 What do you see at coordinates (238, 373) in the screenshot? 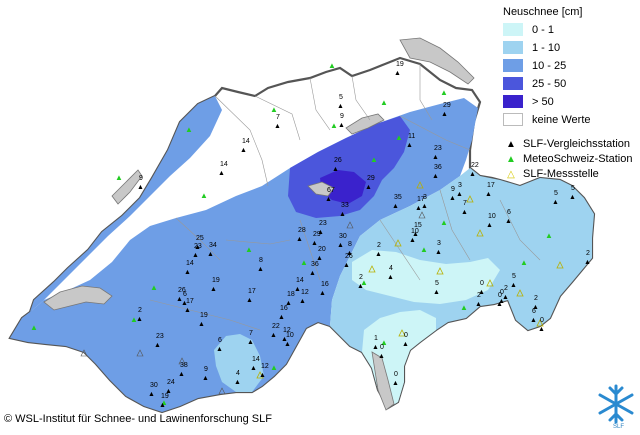
I see `station-value-label: 4` at bounding box center [238, 373].